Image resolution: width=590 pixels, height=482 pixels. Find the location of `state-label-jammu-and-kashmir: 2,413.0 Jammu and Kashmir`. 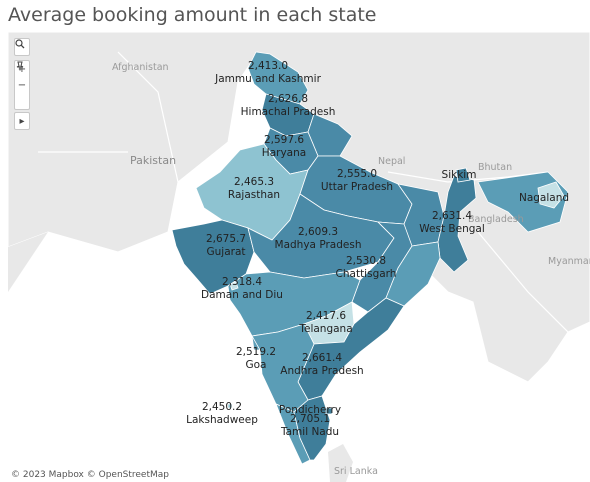

state-label-jammu-and-kashmir: 2,413.0 Jammu and Kashmir is located at coordinates (268, 73).